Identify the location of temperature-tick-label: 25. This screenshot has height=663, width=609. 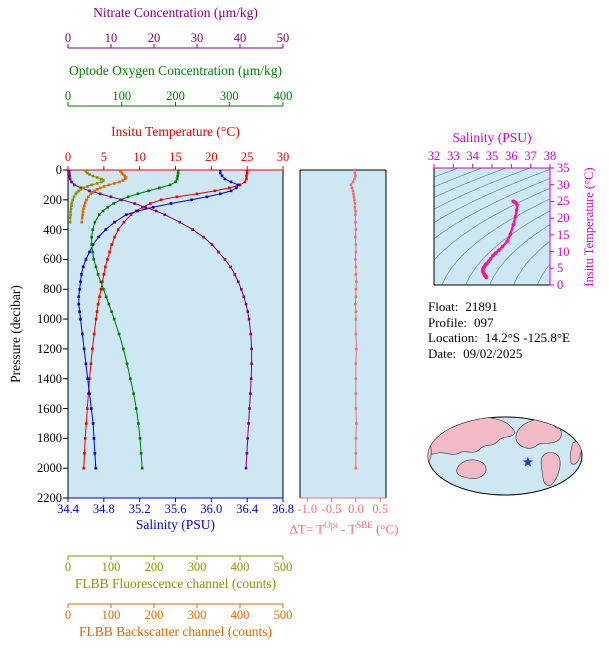
(247, 157).